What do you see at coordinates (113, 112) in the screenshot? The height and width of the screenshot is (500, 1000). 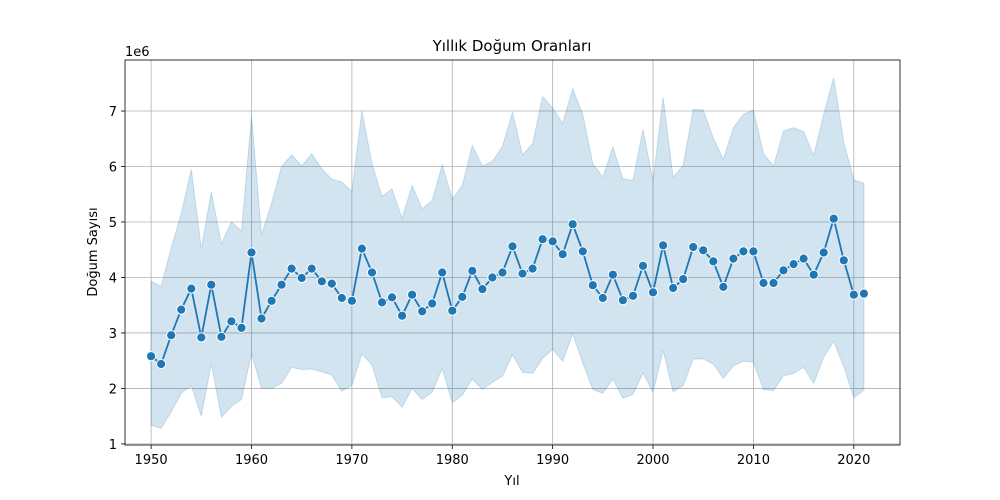 I see `y-tick-label: 7` at bounding box center [113, 112].